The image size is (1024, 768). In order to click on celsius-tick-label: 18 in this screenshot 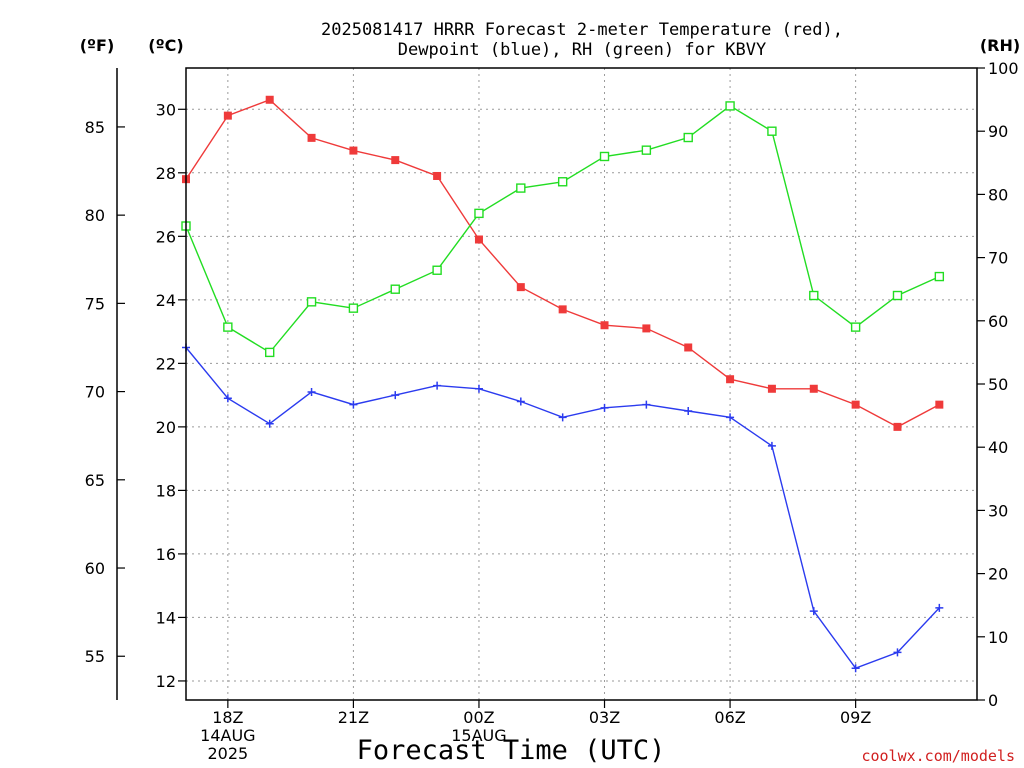, I will do `click(166, 490)`.